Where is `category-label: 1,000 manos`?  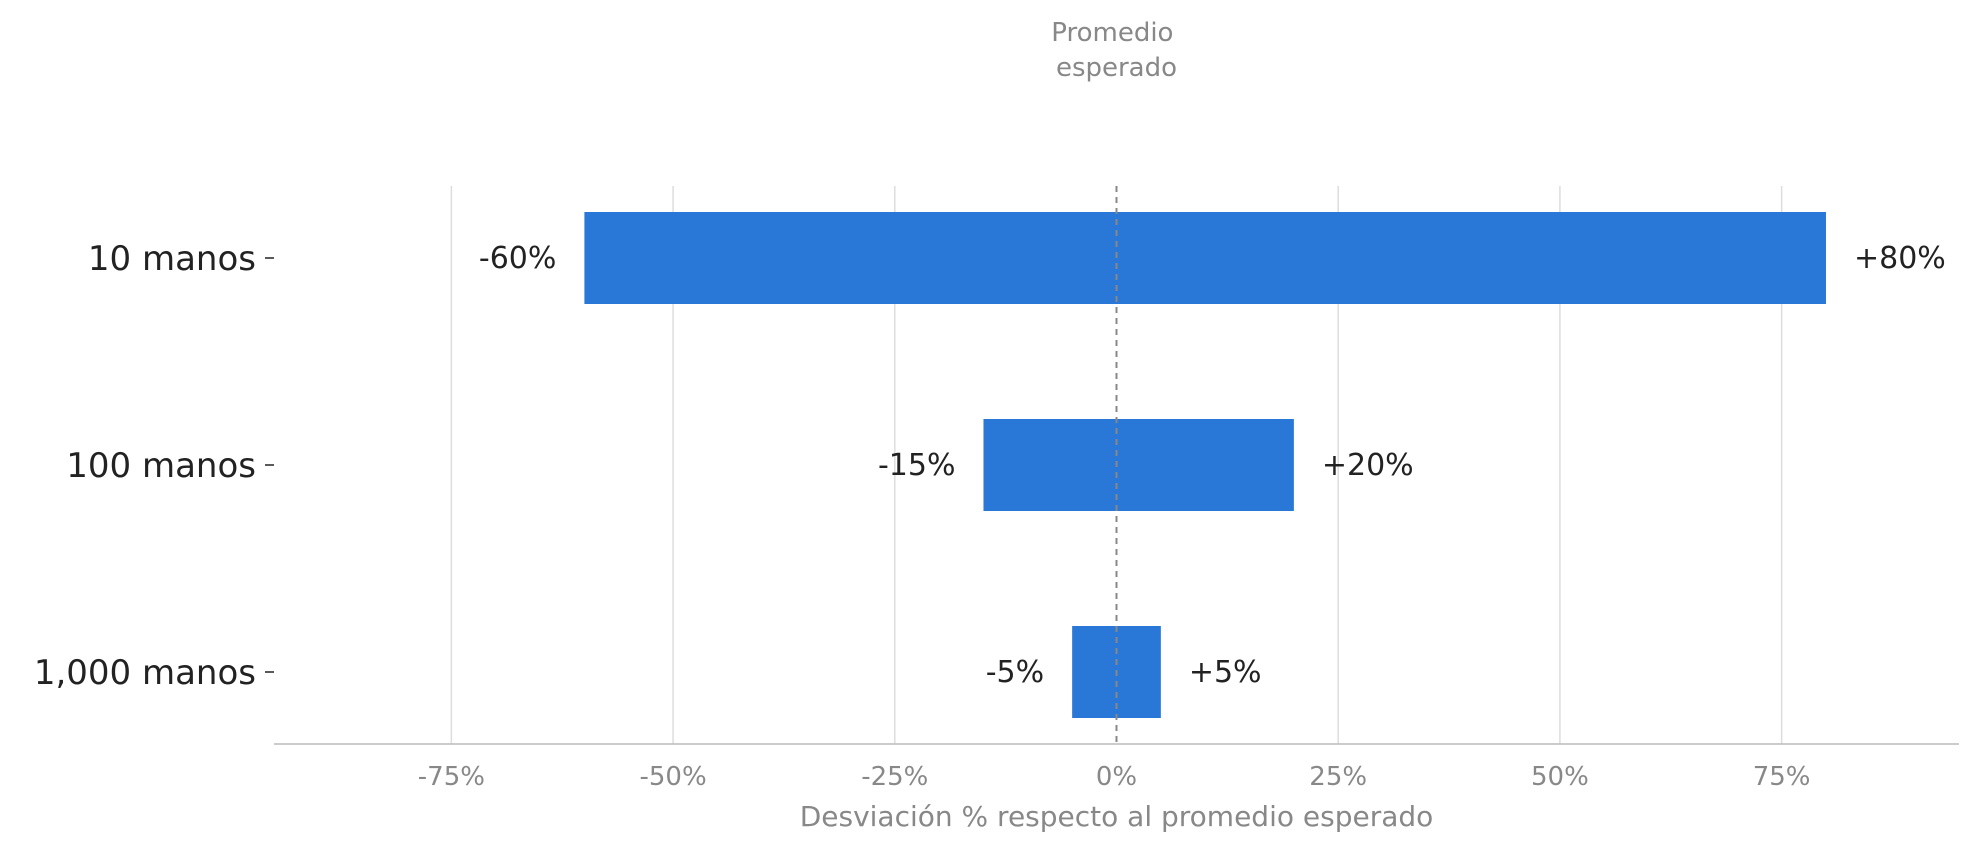 category-label: 1,000 manos is located at coordinates (145, 673).